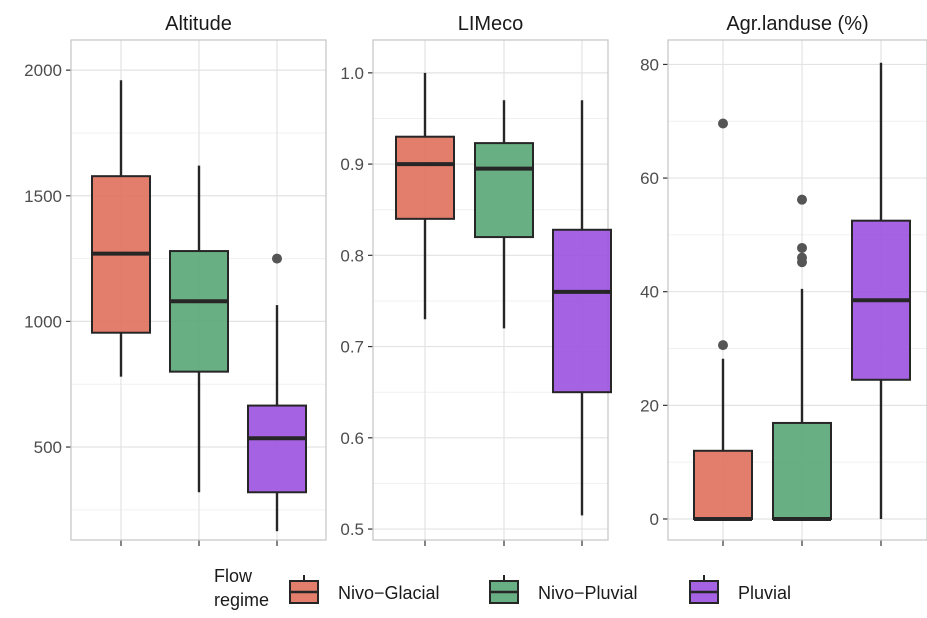 Image resolution: width=927 pixels, height=618 pixels. I want to click on legend-label: Pluvial, so click(764, 593).